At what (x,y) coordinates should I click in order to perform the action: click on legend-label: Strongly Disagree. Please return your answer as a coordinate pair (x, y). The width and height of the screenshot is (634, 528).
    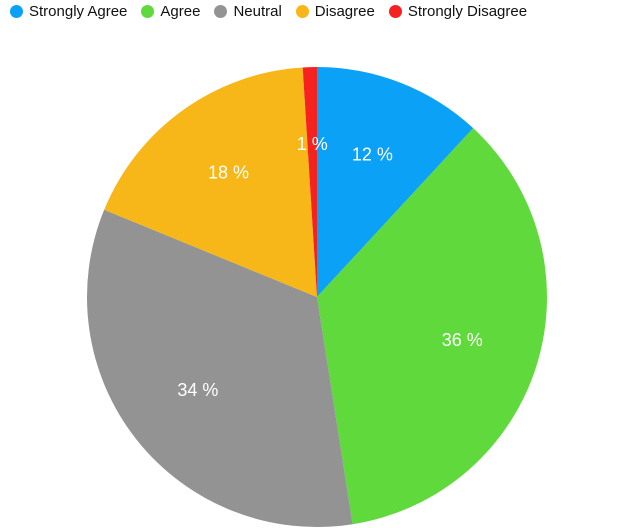
    Looking at the image, I should click on (467, 11).